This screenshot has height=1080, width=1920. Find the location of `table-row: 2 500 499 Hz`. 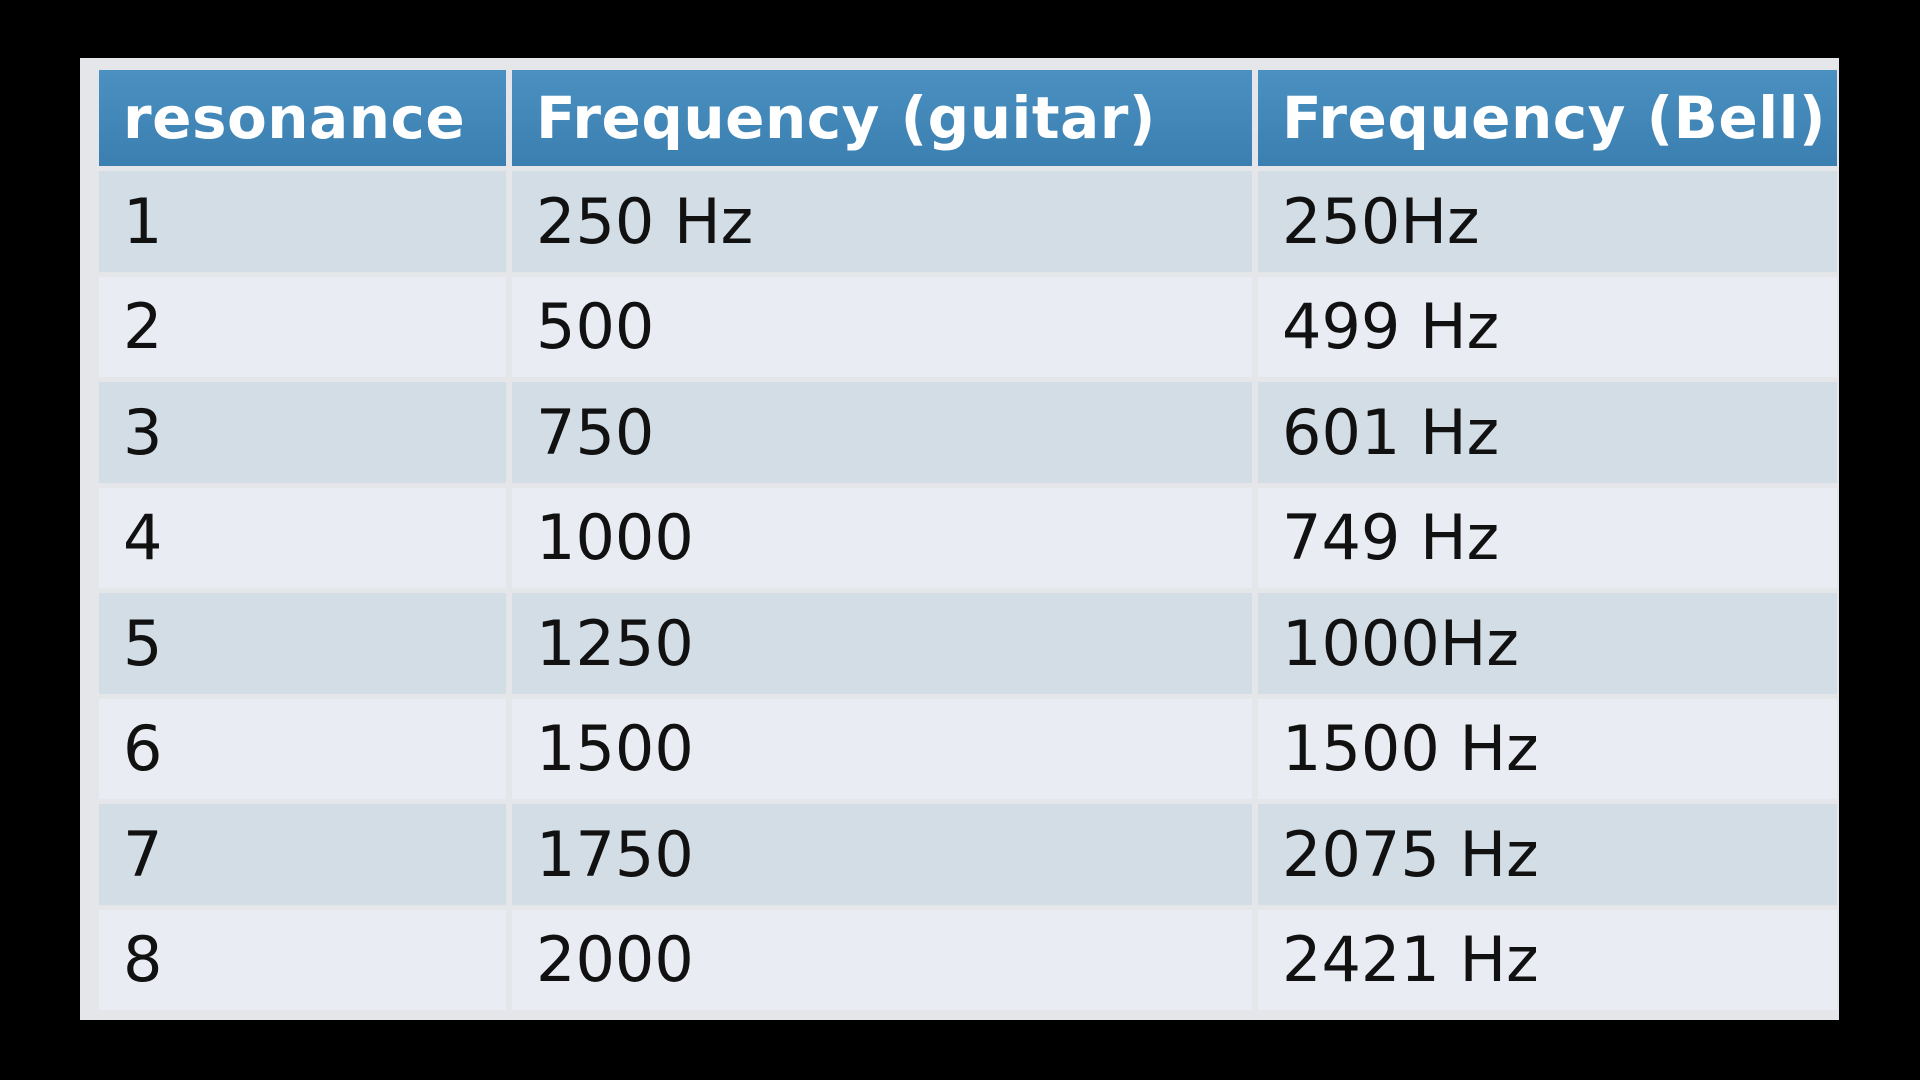

table-row: 2 500 499 Hz is located at coordinates (968, 326).